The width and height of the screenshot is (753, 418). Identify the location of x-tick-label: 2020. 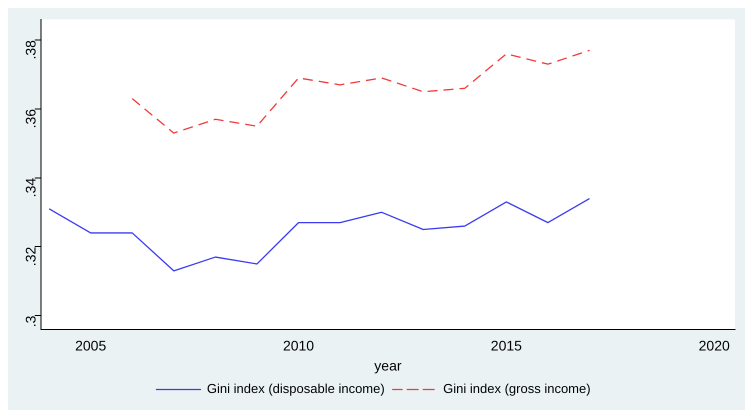
(714, 346).